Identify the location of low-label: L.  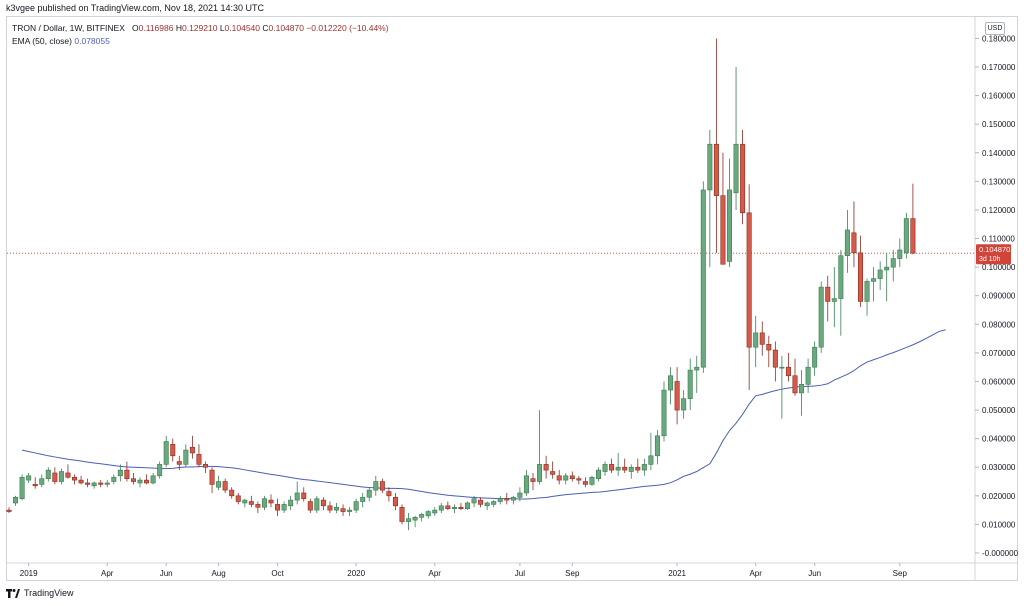
(222, 28).